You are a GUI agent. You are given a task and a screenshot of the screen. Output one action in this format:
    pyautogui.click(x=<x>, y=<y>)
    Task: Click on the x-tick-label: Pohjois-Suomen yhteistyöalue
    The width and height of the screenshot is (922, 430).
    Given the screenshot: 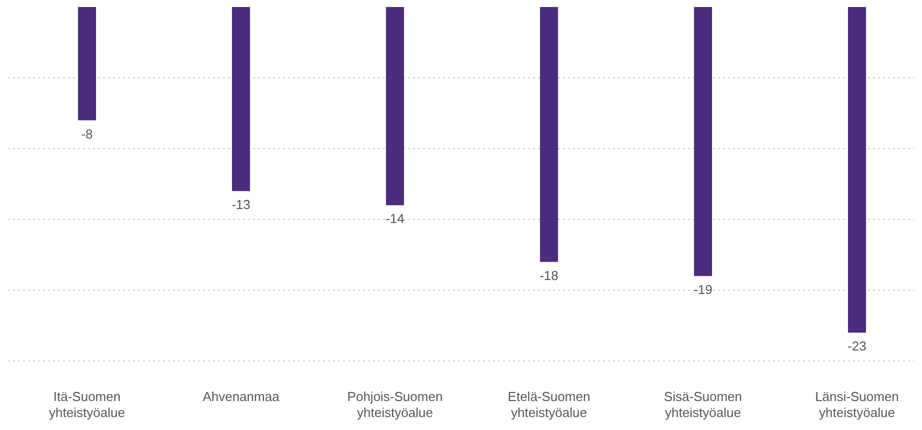 What is the action you would take?
    pyautogui.click(x=395, y=404)
    